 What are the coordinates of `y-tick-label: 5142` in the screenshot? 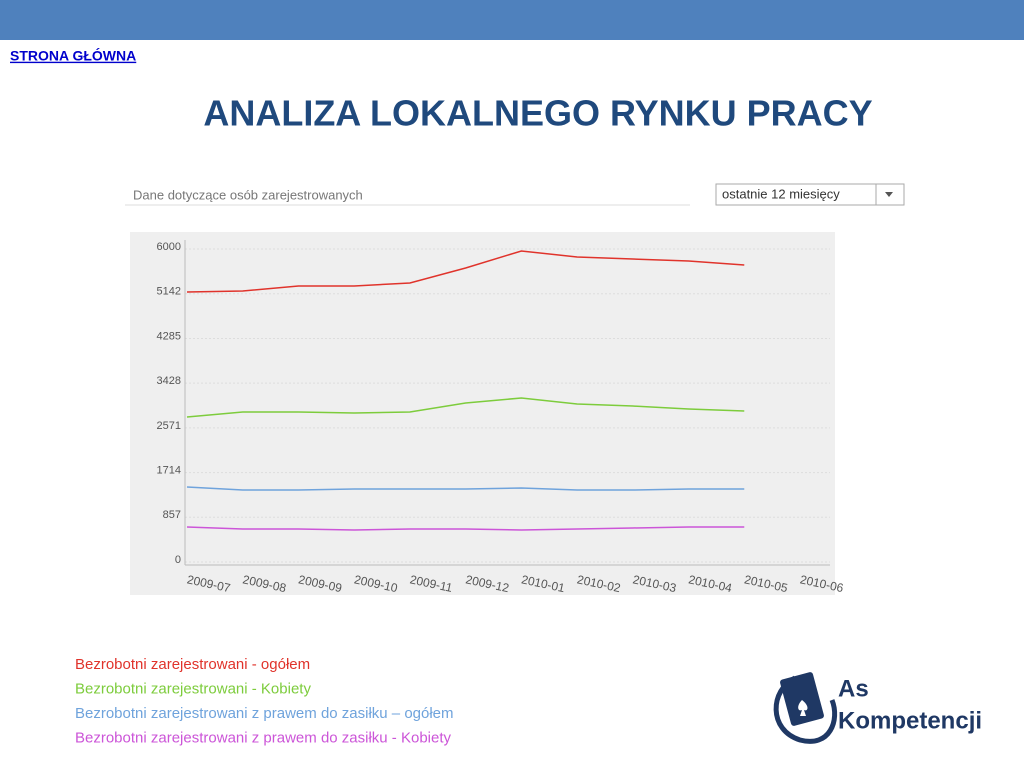 It's located at (169, 292).